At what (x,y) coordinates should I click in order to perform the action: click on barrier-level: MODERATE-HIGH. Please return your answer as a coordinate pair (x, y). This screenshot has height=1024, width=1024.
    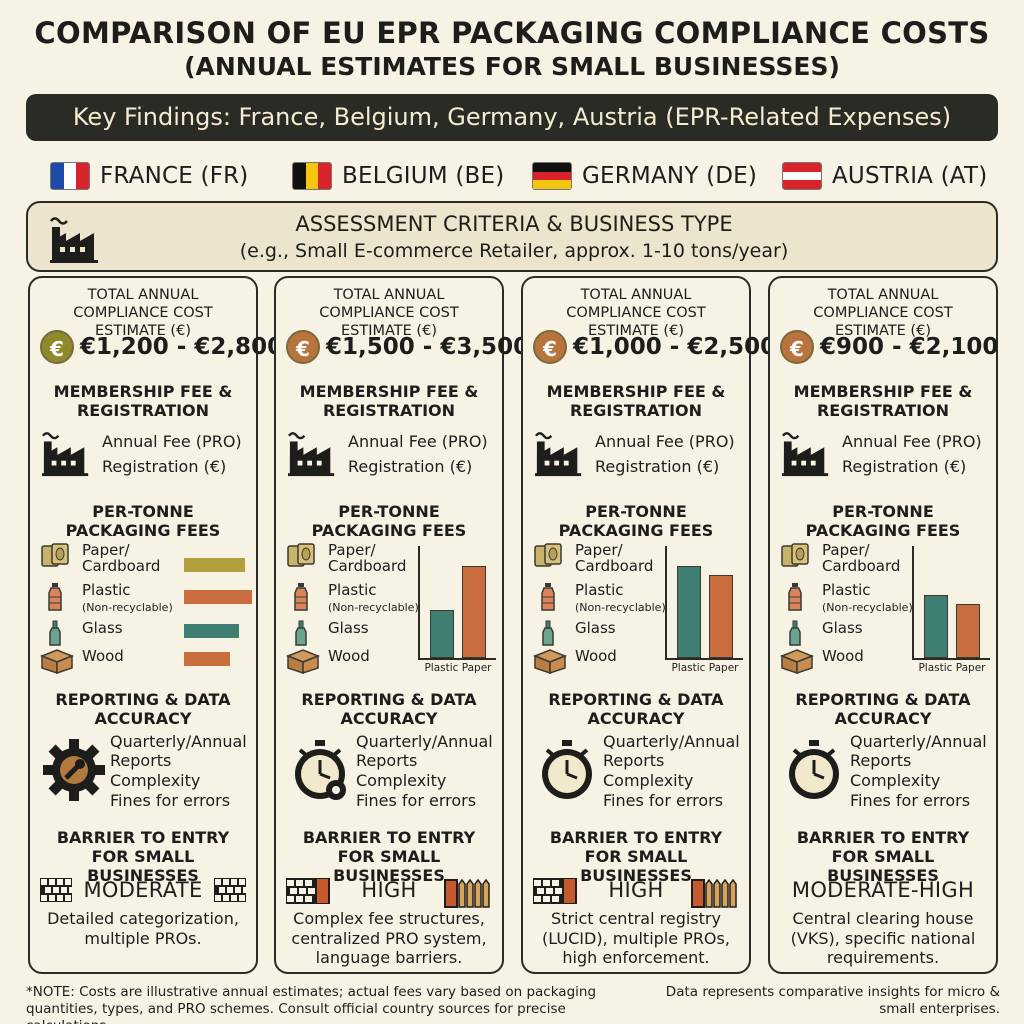
    Looking at the image, I should click on (883, 890).